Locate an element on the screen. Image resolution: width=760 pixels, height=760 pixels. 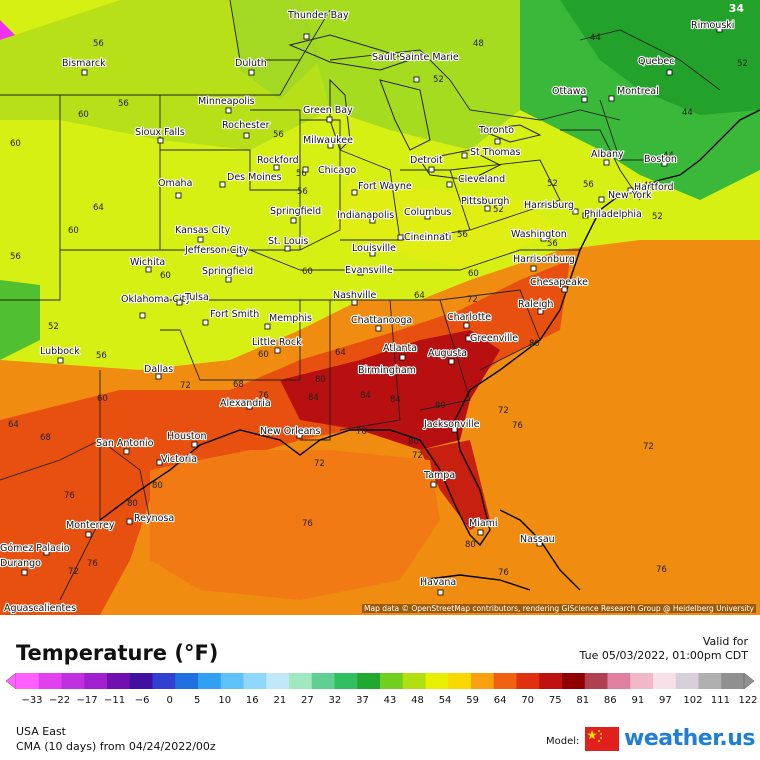
city-label: Montreal is located at coordinates (638, 91).